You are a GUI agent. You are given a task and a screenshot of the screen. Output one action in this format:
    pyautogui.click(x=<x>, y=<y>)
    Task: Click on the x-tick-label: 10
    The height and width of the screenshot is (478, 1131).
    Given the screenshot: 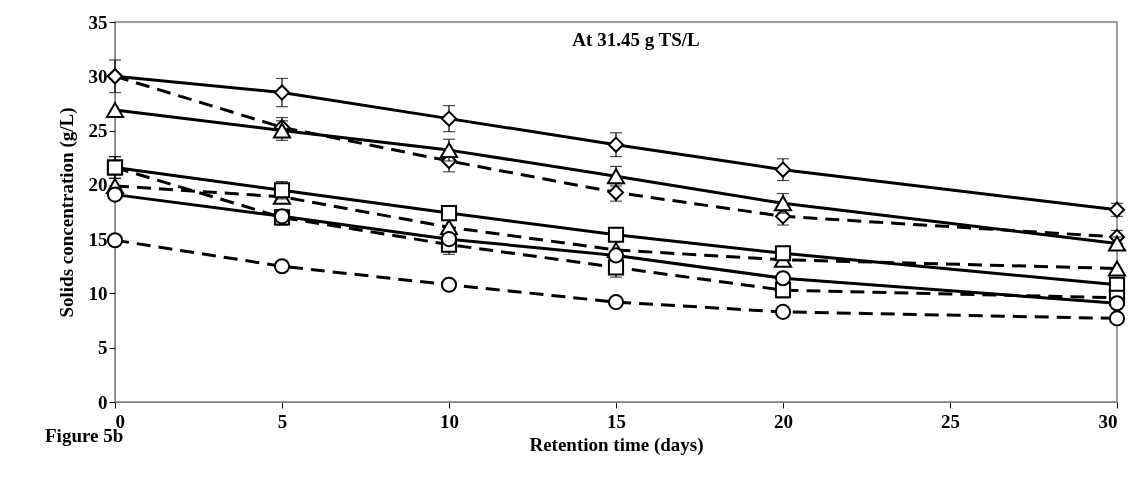 What is the action you would take?
    pyautogui.click(x=449, y=421)
    